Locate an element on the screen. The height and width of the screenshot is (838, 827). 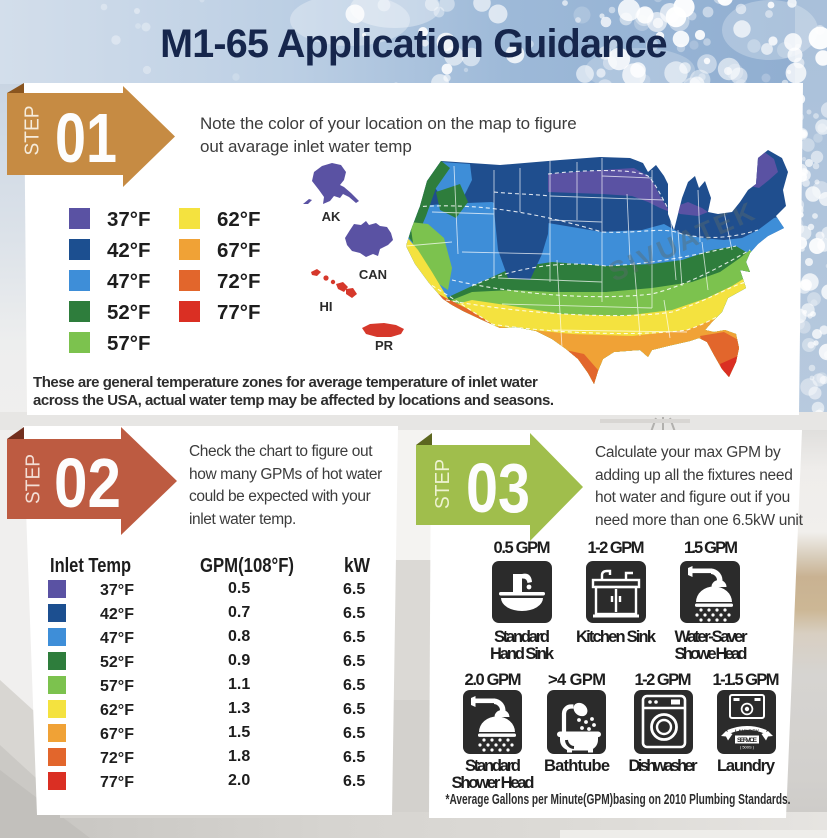
svg-text: Kitchen Sink is located at coordinates (616, 637).